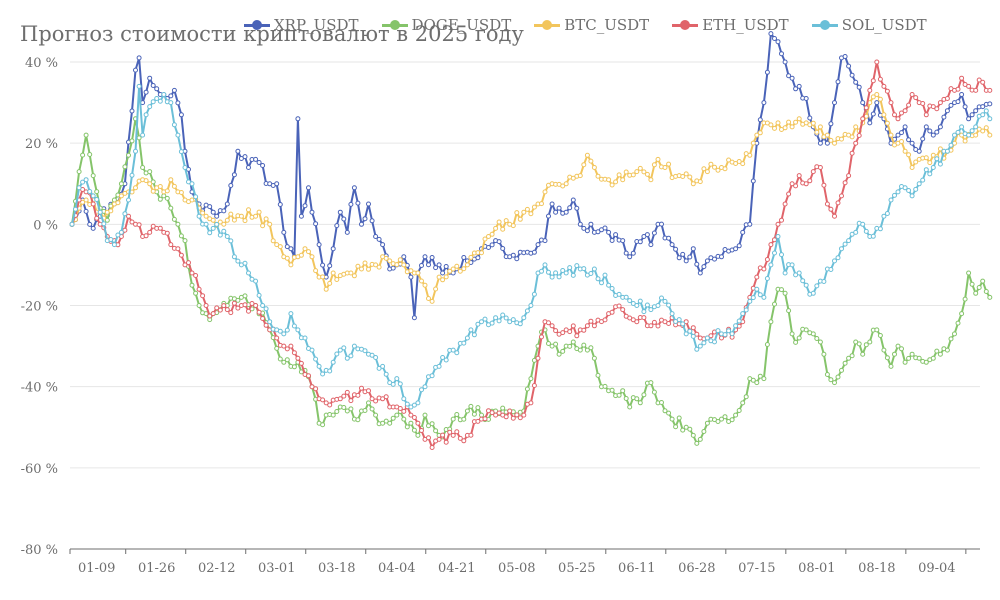  I want to click on legend-item-btc: BTC_USDT, so click(591, 25).